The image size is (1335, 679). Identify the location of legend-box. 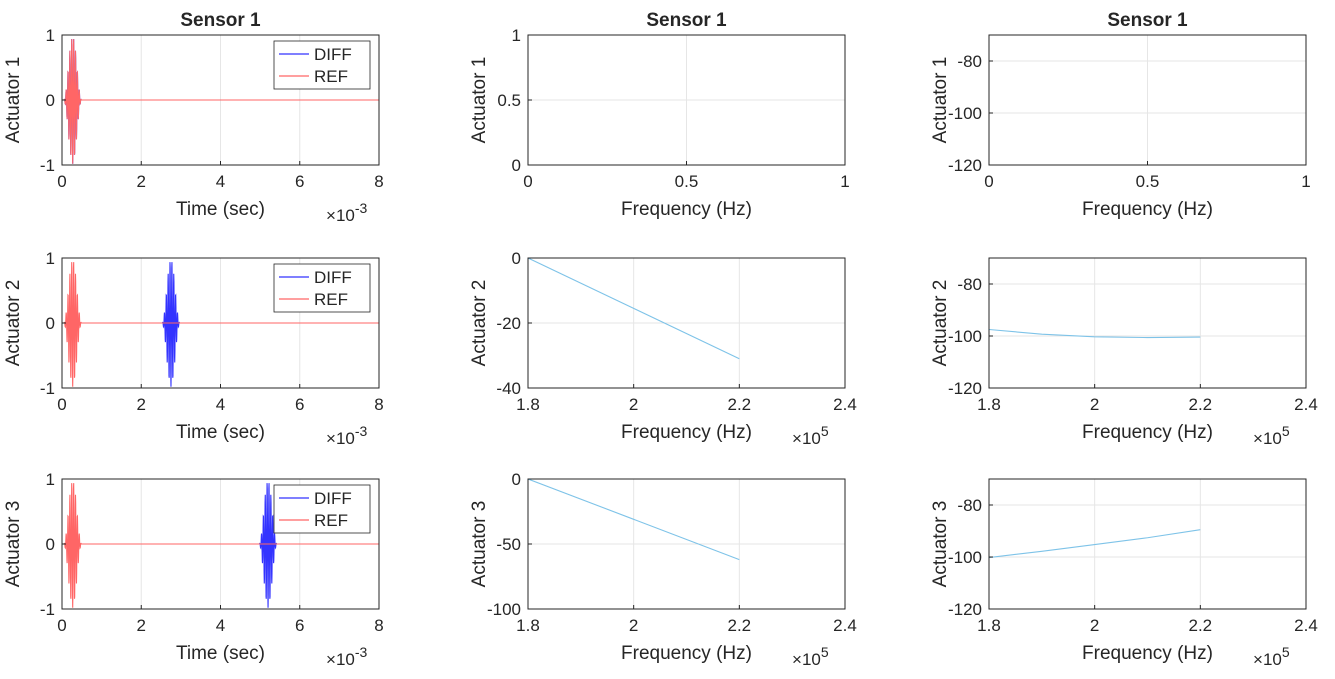
(322, 65).